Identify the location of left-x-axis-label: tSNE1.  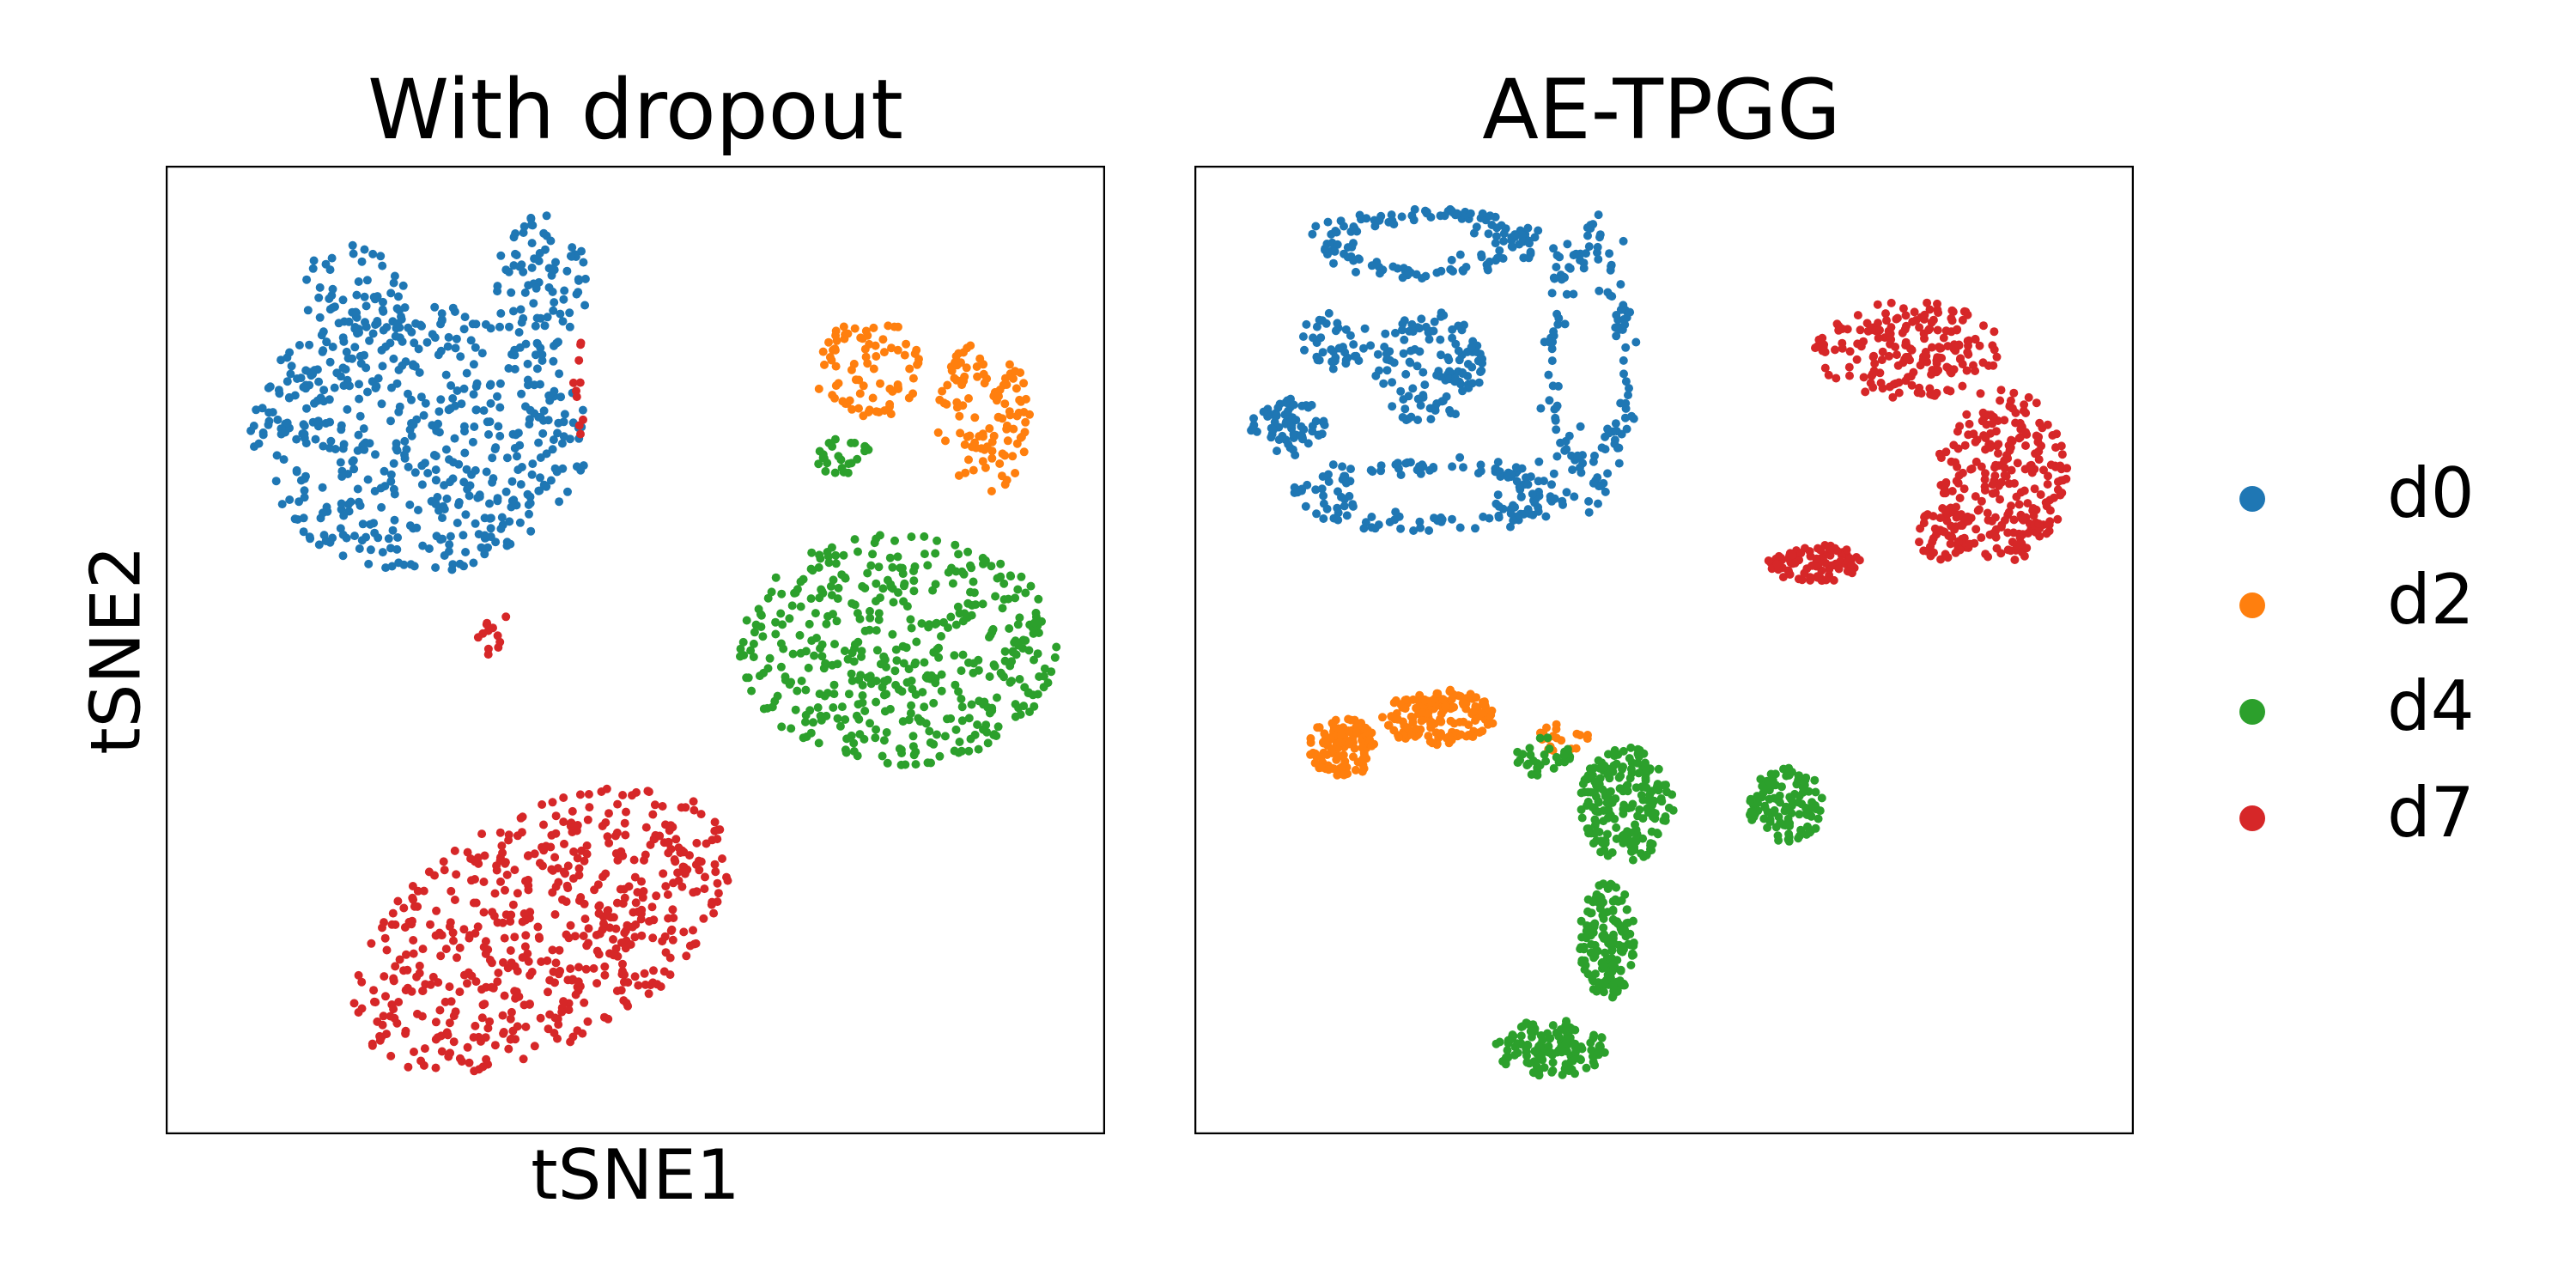
(636, 1175).